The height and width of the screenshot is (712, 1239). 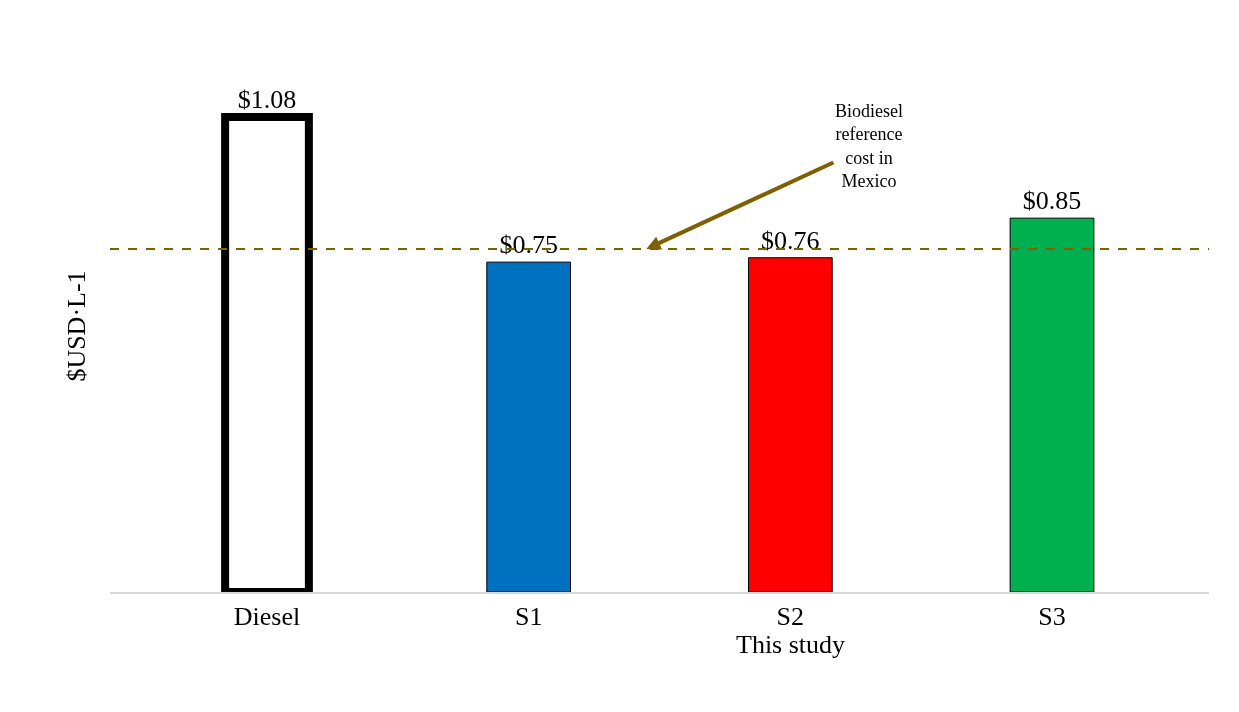 What do you see at coordinates (869, 146) in the screenshot?
I see `ref-line-label: Biodiesel reference cost in Mexico` at bounding box center [869, 146].